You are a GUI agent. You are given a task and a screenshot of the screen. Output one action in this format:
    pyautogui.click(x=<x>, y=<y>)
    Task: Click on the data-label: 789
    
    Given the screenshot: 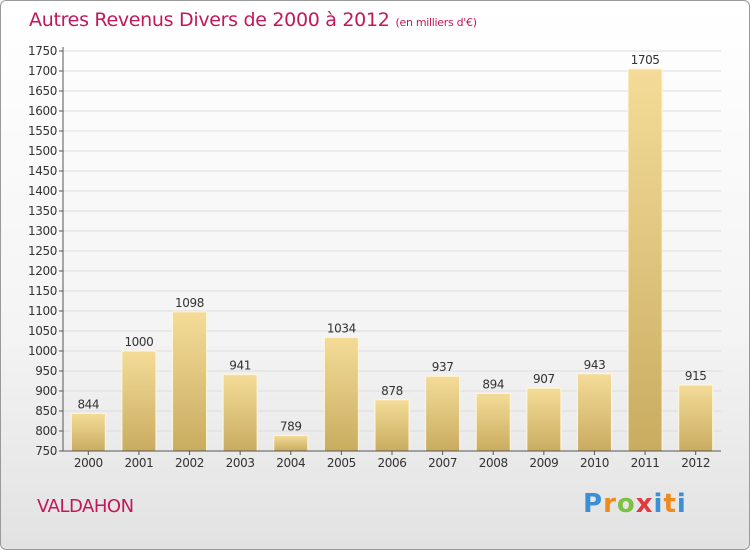 What is the action you would take?
    pyautogui.click(x=291, y=426)
    